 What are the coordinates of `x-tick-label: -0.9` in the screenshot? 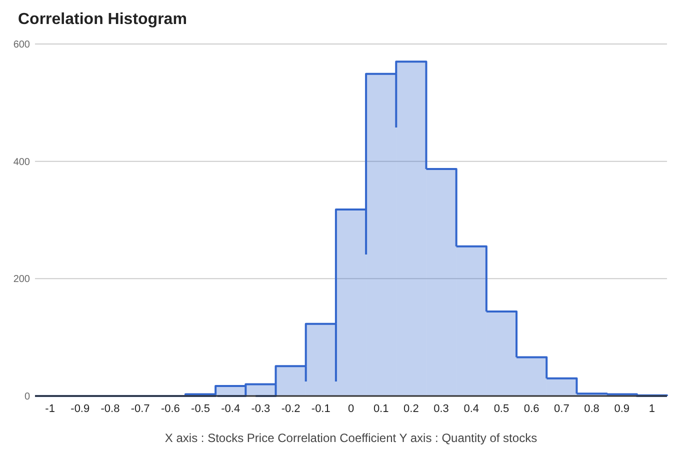 It's located at (80, 409).